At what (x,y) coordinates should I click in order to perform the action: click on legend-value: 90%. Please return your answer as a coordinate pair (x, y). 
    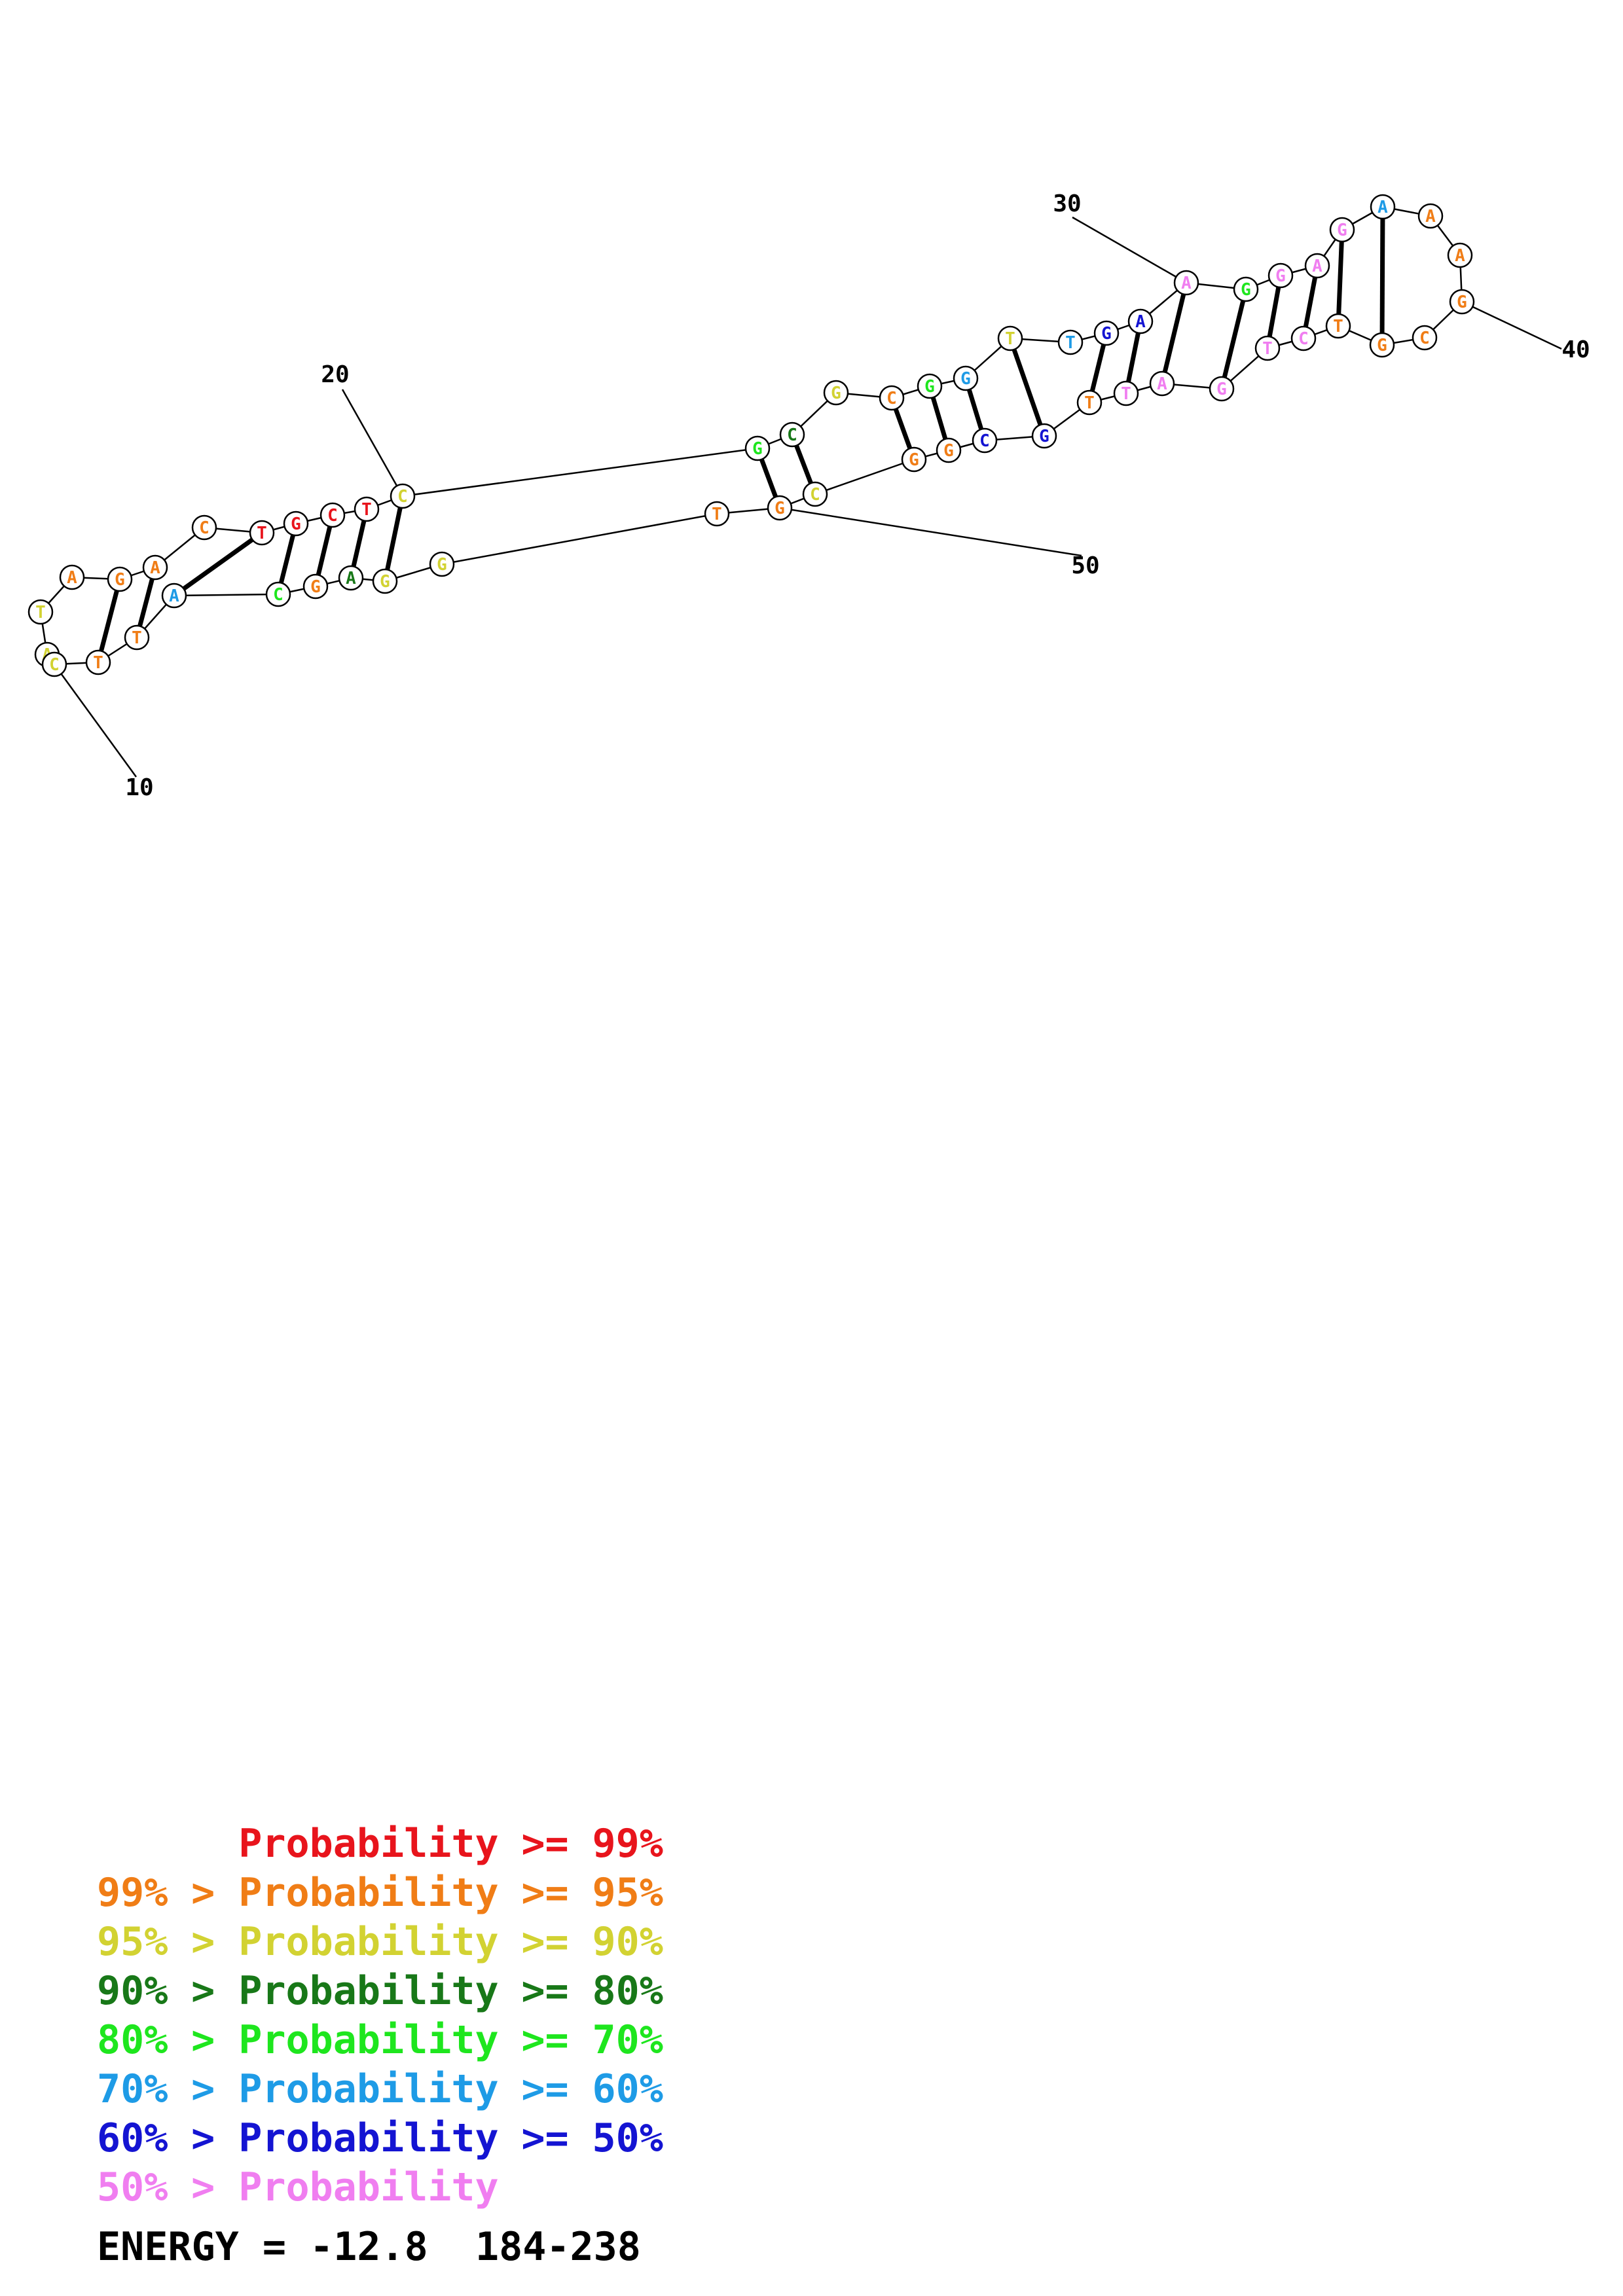
    Looking at the image, I should click on (627, 1942).